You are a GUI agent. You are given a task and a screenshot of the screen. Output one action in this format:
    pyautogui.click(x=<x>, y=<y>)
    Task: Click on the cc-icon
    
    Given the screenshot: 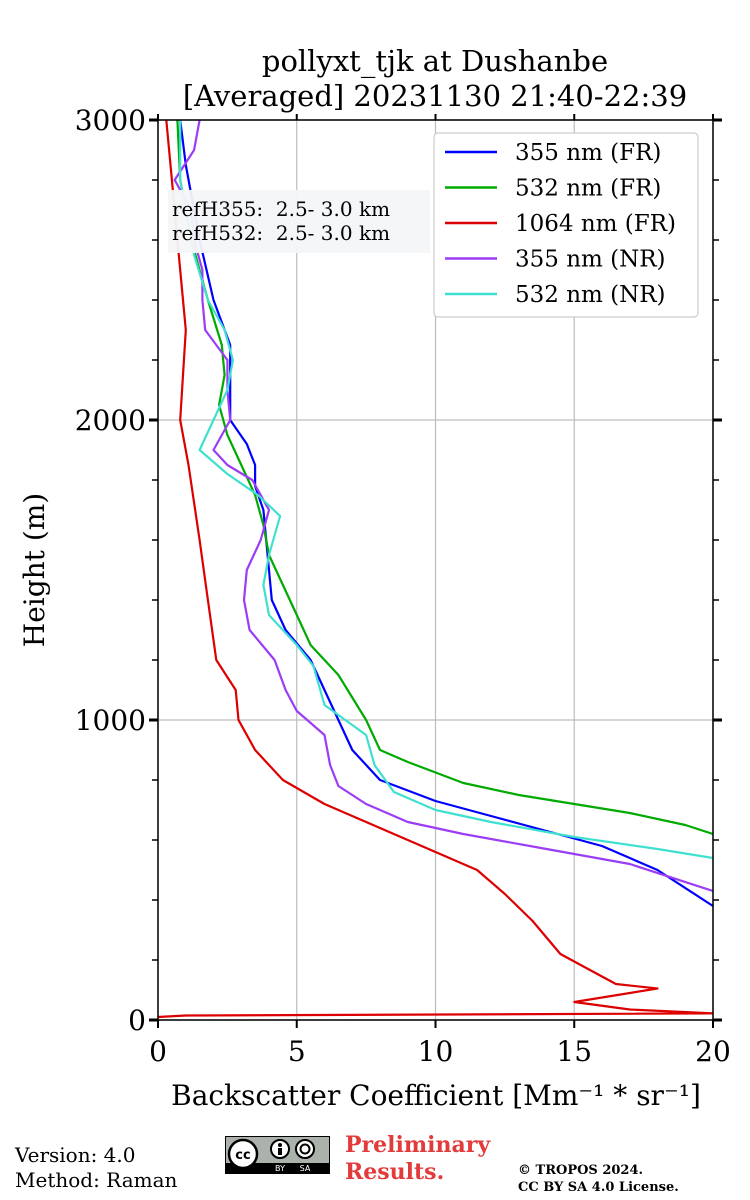 What is the action you would take?
    pyautogui.click(x=243, y=1154)
    